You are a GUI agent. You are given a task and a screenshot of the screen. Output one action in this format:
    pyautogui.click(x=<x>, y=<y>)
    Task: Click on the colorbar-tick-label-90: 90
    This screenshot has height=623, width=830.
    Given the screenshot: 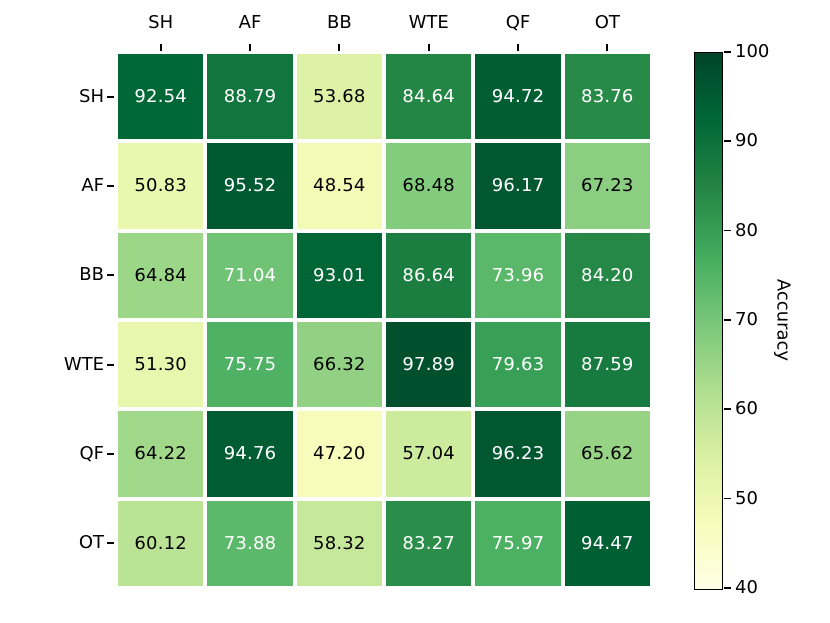 What is the action you would take?
    pyautogui.click(x=746, y=141)
    